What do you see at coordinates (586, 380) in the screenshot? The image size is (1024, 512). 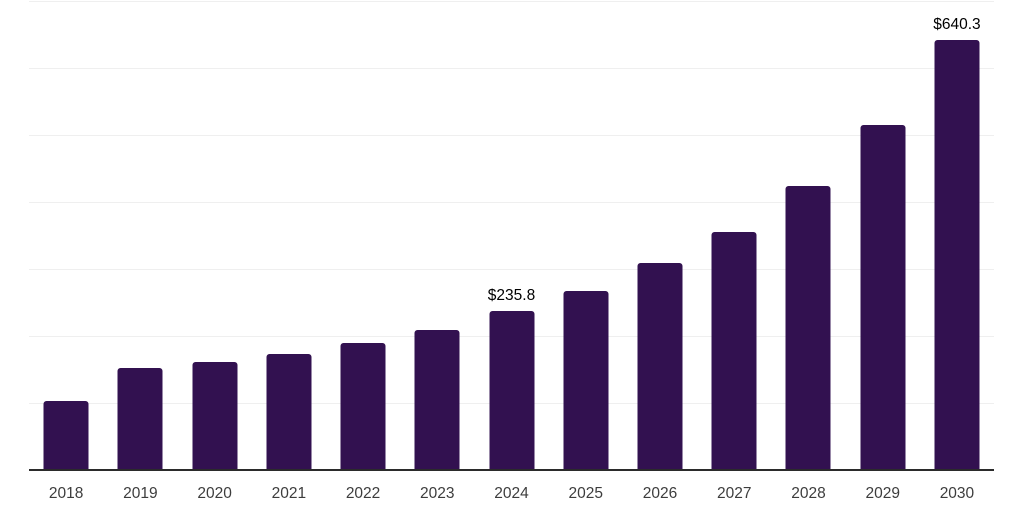 I see `bar-2025` at bounding box center [586, 380].